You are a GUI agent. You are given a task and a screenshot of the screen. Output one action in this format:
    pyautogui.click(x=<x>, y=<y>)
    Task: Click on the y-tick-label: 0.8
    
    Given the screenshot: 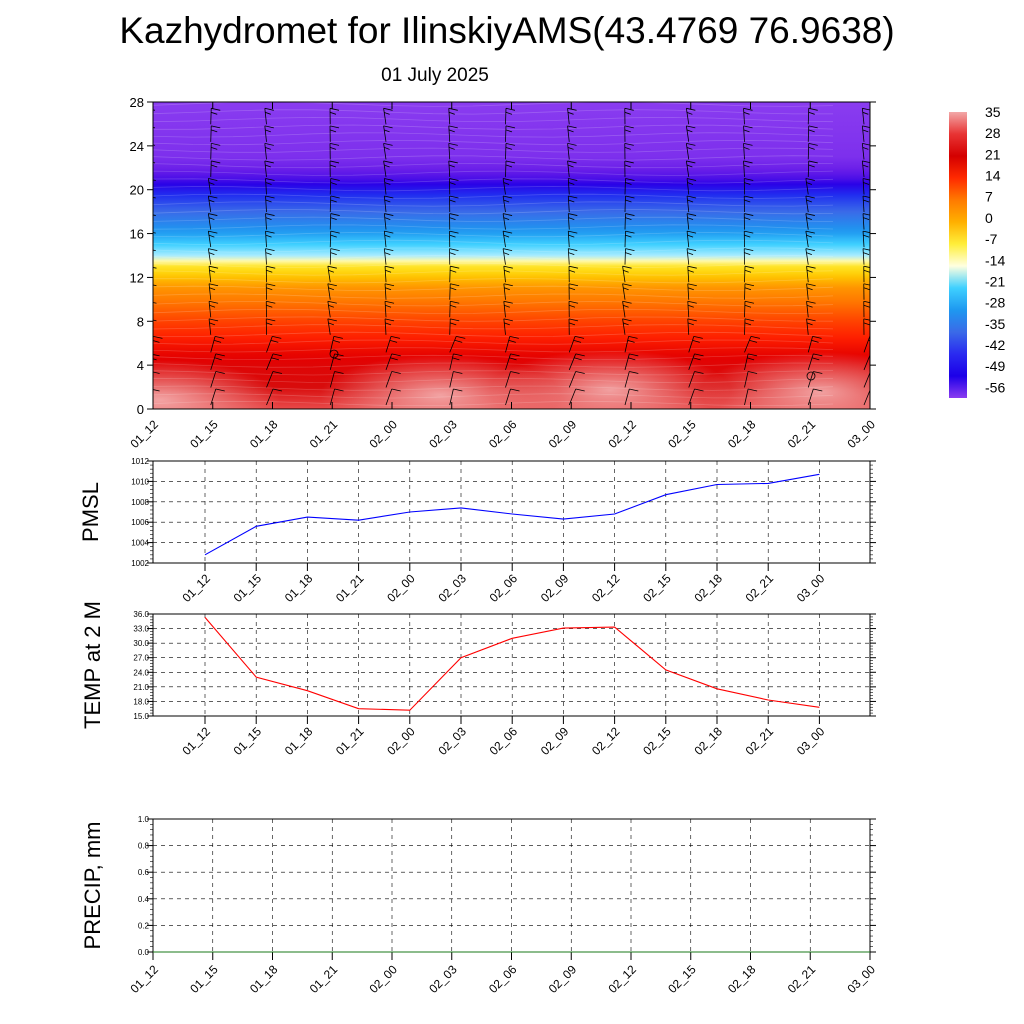 What is the action you would take?
    pyautogui.click(x=144, y=846)
    